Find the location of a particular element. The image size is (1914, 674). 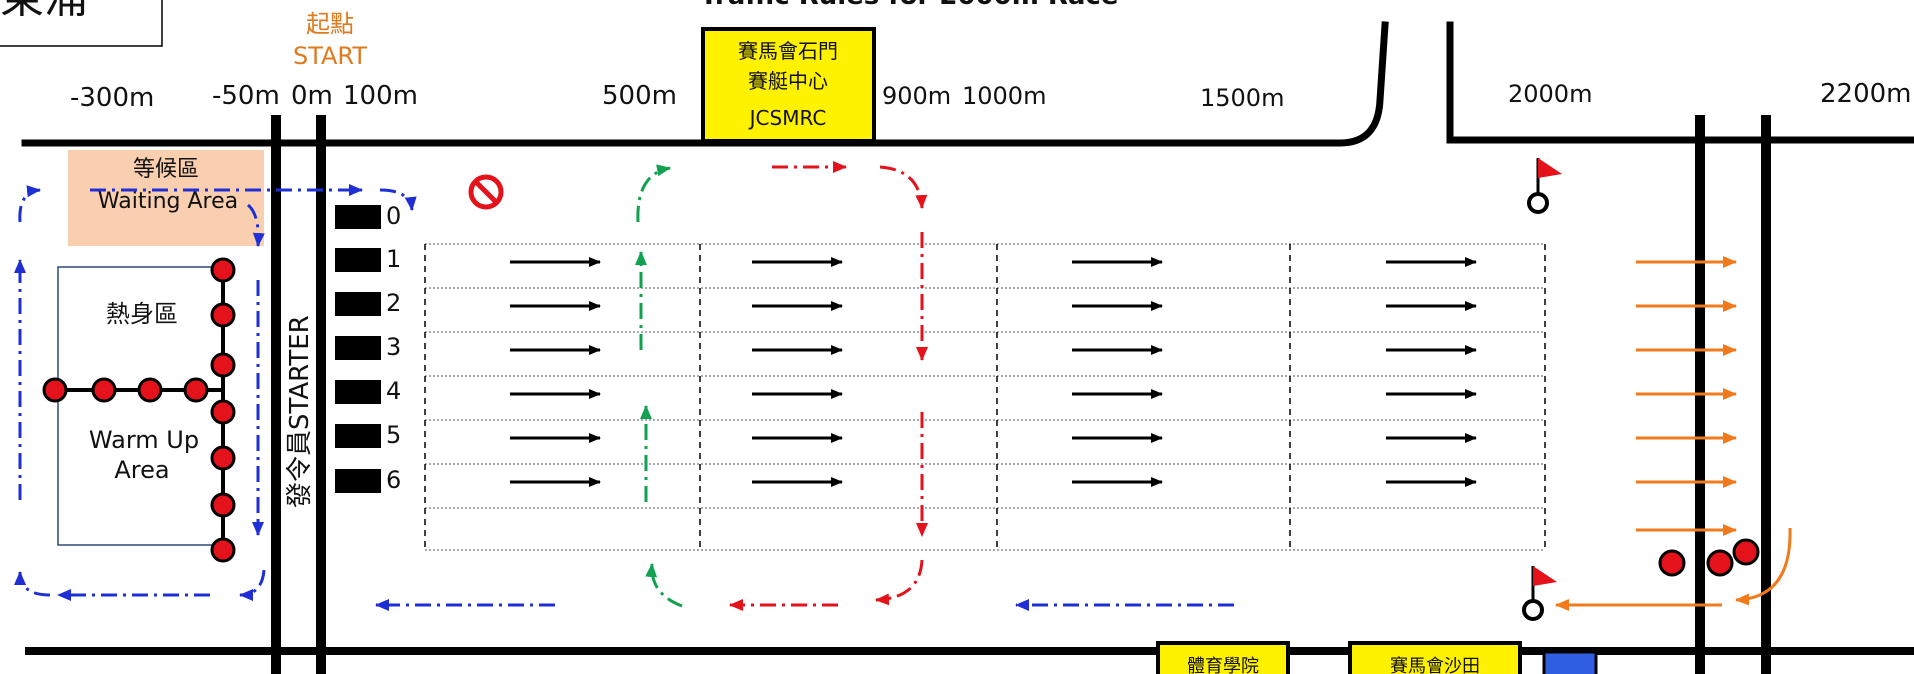

start-label-zh: 起點 is located at coordinates (330, 24).